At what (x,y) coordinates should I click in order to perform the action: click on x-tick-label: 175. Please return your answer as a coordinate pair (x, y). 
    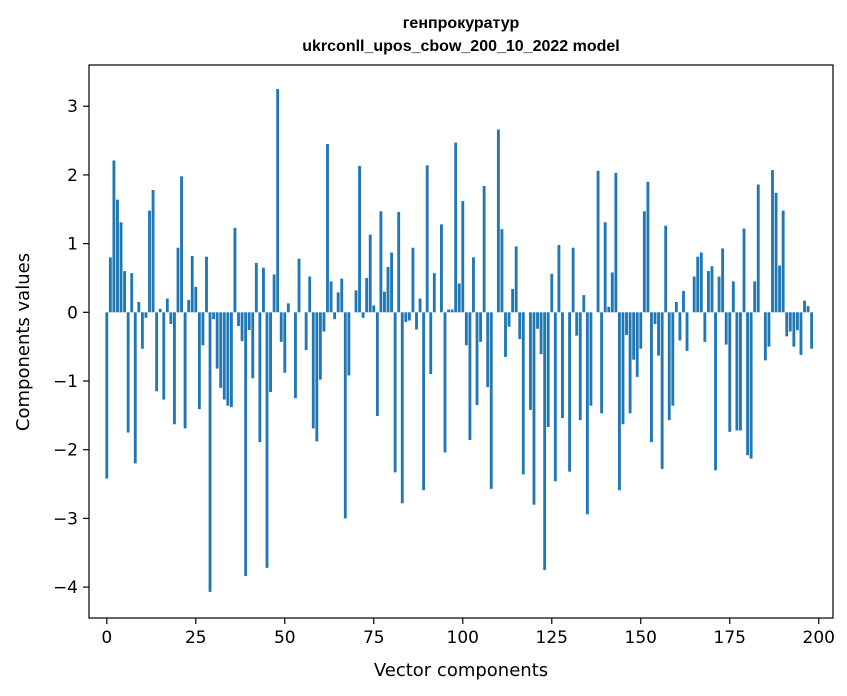
    Looking at the image, I should click on (730, 638).